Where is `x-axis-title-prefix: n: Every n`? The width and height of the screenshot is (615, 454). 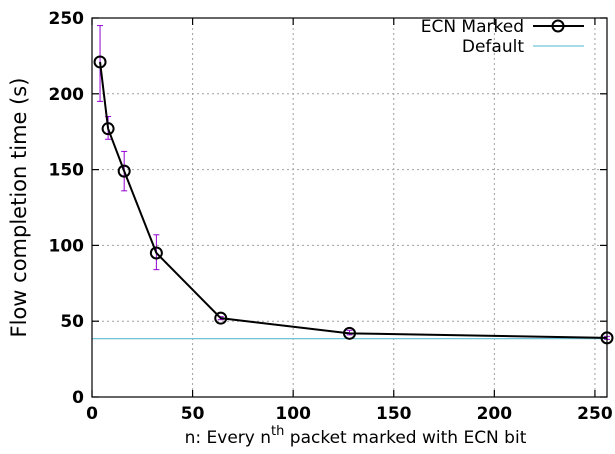 x-axis-title-prefix: n: Every n is located at coordinates (228, 438).